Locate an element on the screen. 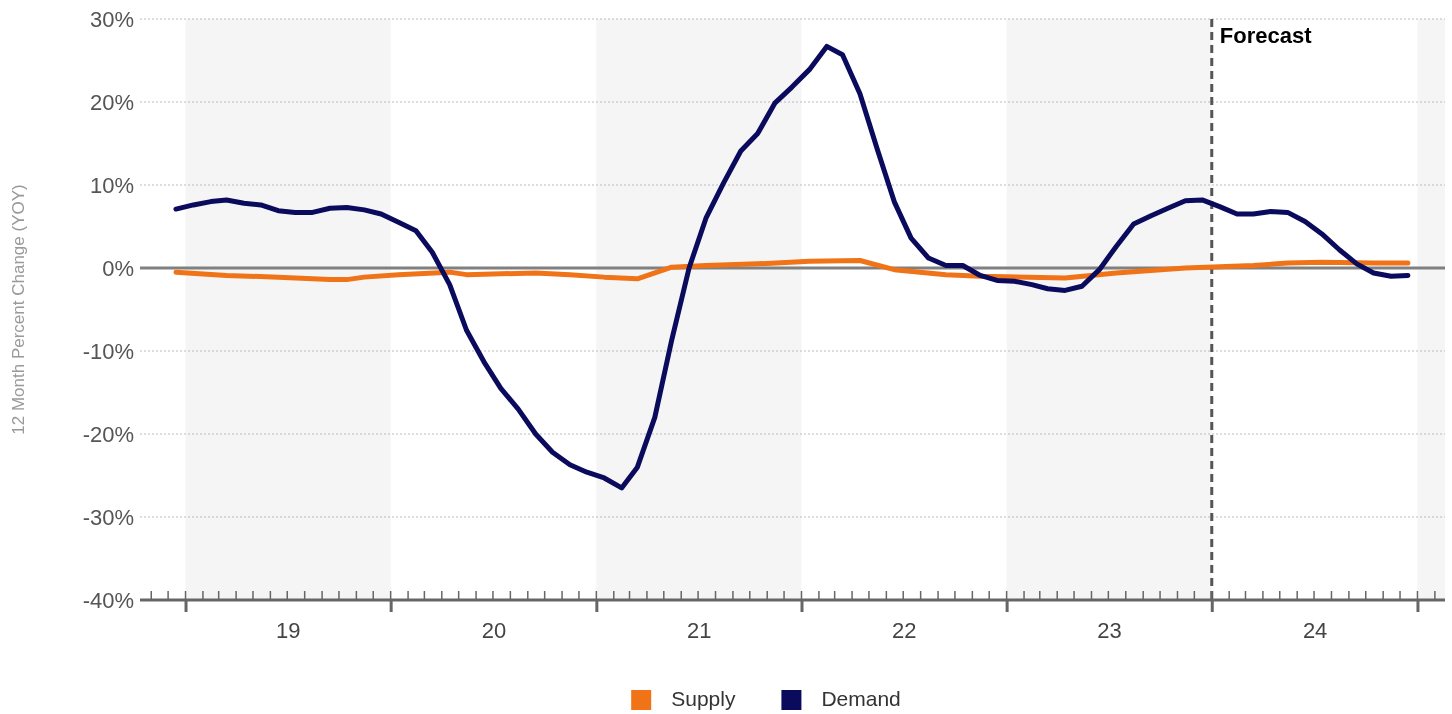 The height and width of the screenshot is (714, 1452). legend-label: Demand is located at coordinates (861, 698).